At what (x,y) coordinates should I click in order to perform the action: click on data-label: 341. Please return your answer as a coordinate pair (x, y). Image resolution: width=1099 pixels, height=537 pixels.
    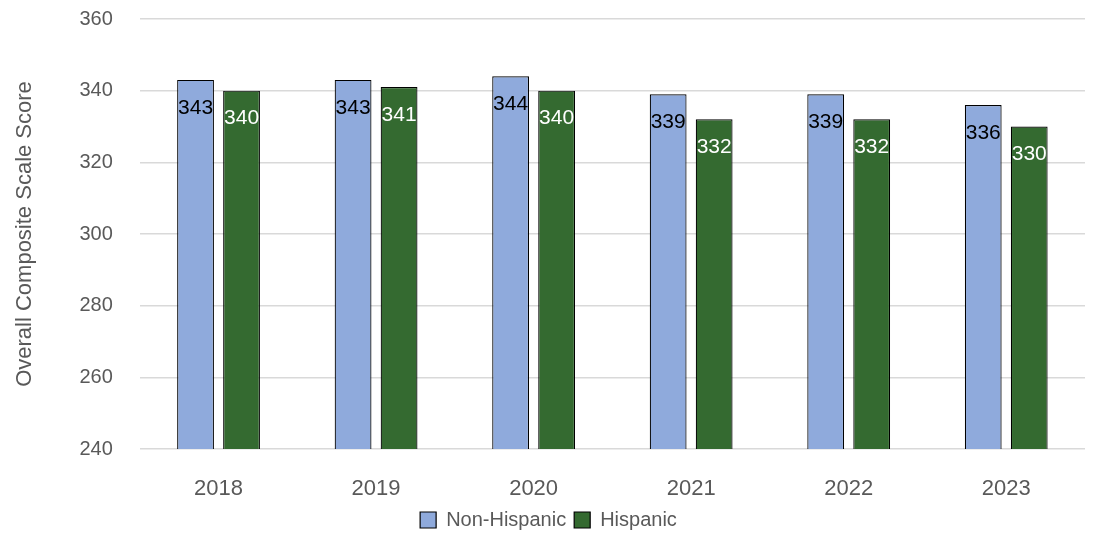
    Looking at the image, I should click on (399, 113).